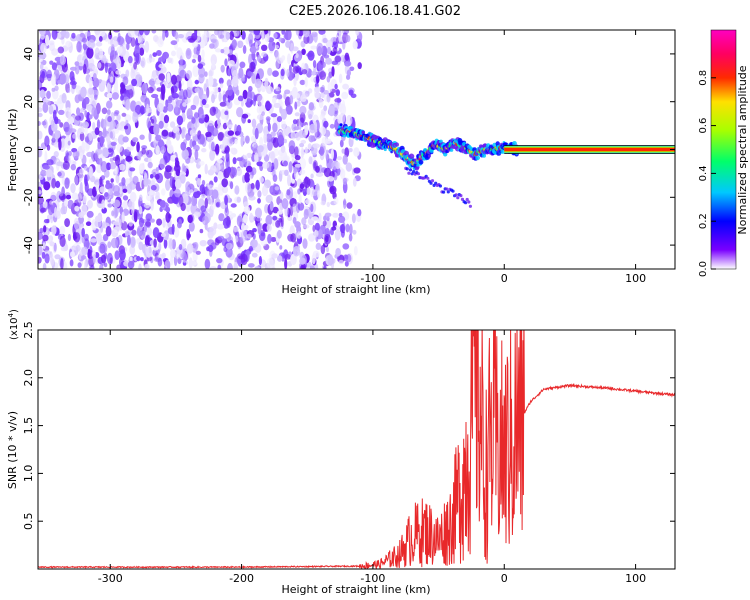  I want to click on snr-scale-base: (x10, so click(14, 328).